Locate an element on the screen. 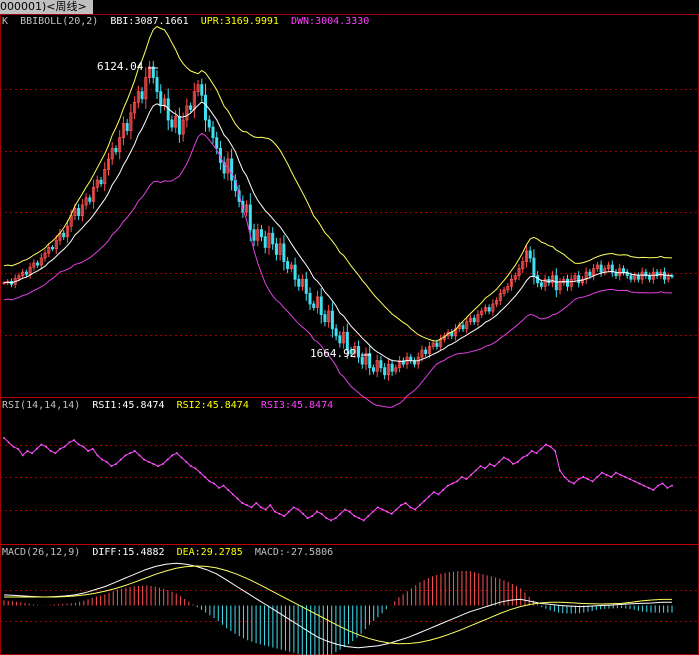  macd-value: MACD:-27.5806 is located at coordinates (294, 552).